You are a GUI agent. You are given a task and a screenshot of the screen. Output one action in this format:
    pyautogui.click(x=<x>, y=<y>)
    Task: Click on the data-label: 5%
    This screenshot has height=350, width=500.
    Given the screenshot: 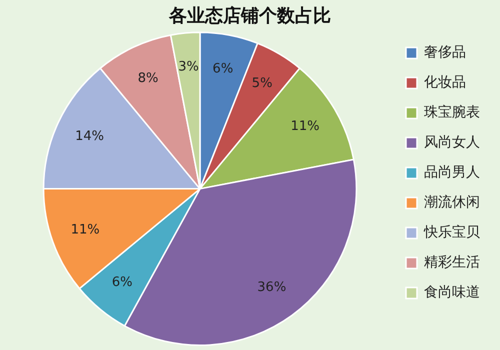 What is the action you would take?
    pyautogui.click(x=262, y=84)
    